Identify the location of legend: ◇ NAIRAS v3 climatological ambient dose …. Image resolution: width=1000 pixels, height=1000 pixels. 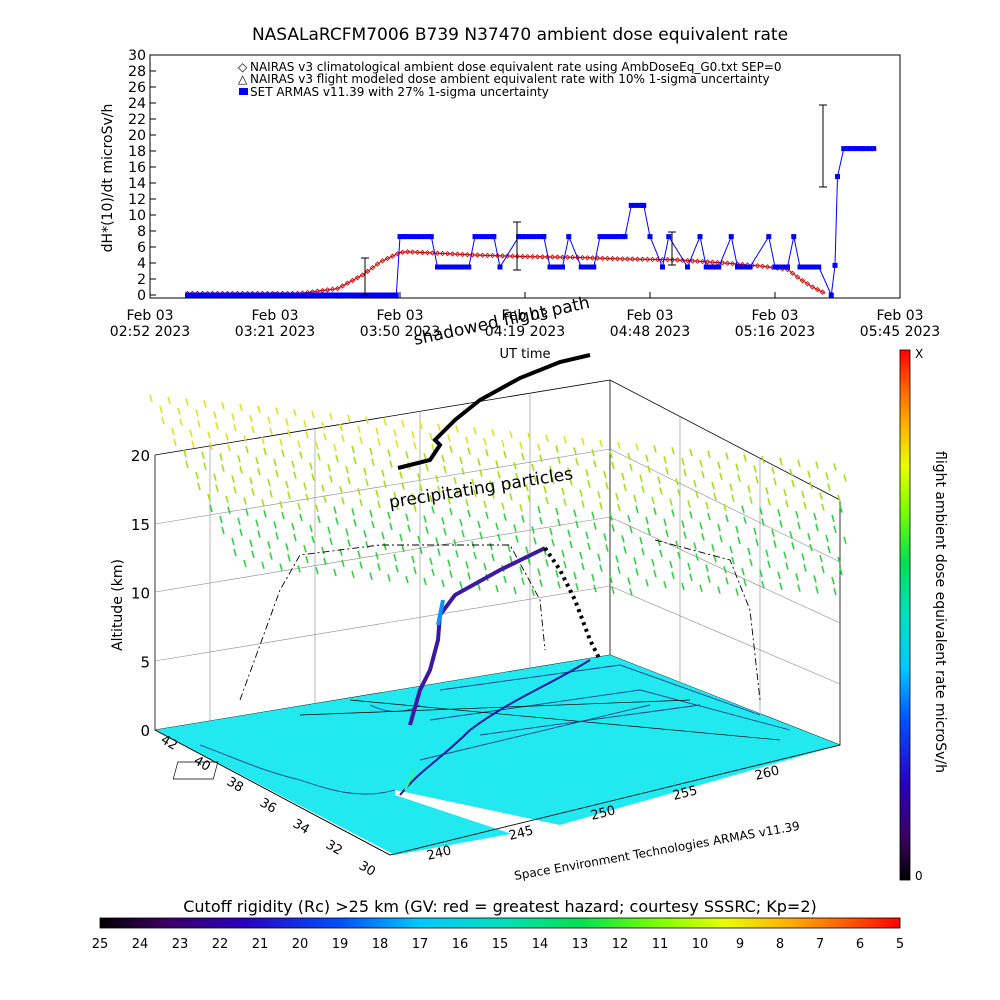
(510, 79).